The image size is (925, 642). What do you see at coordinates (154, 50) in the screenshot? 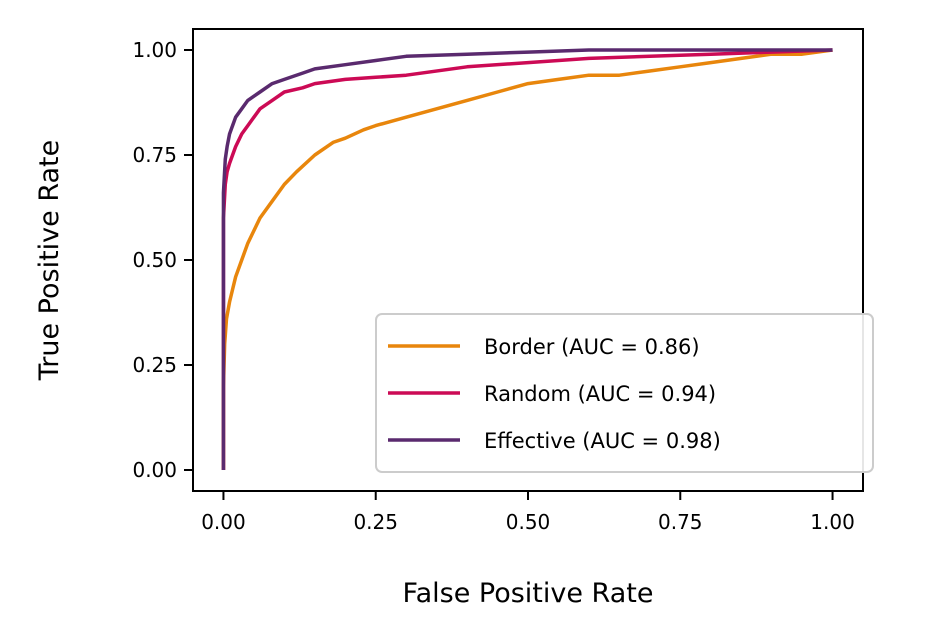
I see `y-tick-label: 1.00` at bounding box center [154, 50].